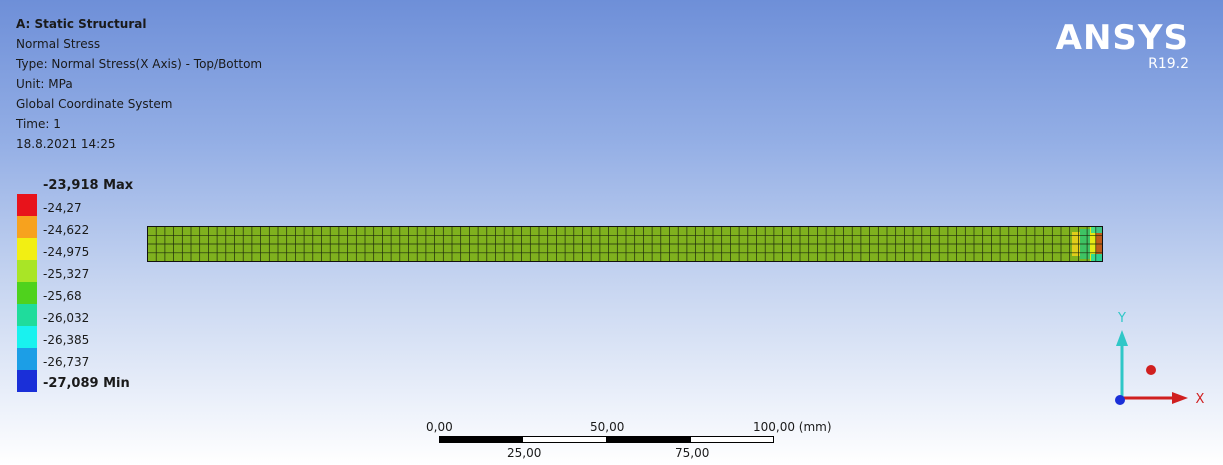  What do you see at coordinates (38, 124) in the screenshot?
I see `result-time: Time: 1` at bounding box center [38, 124].